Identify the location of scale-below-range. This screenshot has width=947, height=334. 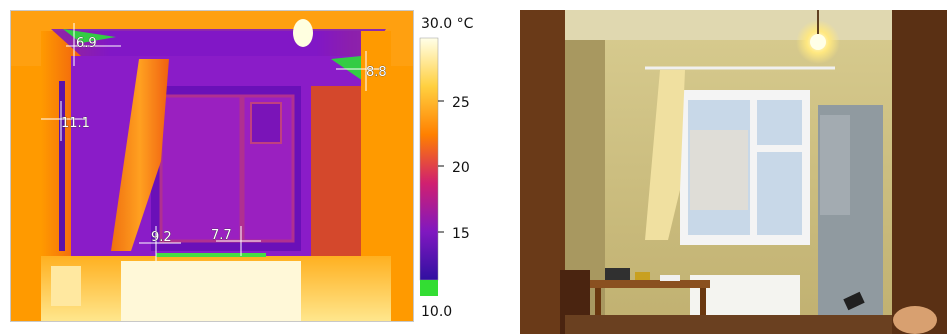
(429, 288).